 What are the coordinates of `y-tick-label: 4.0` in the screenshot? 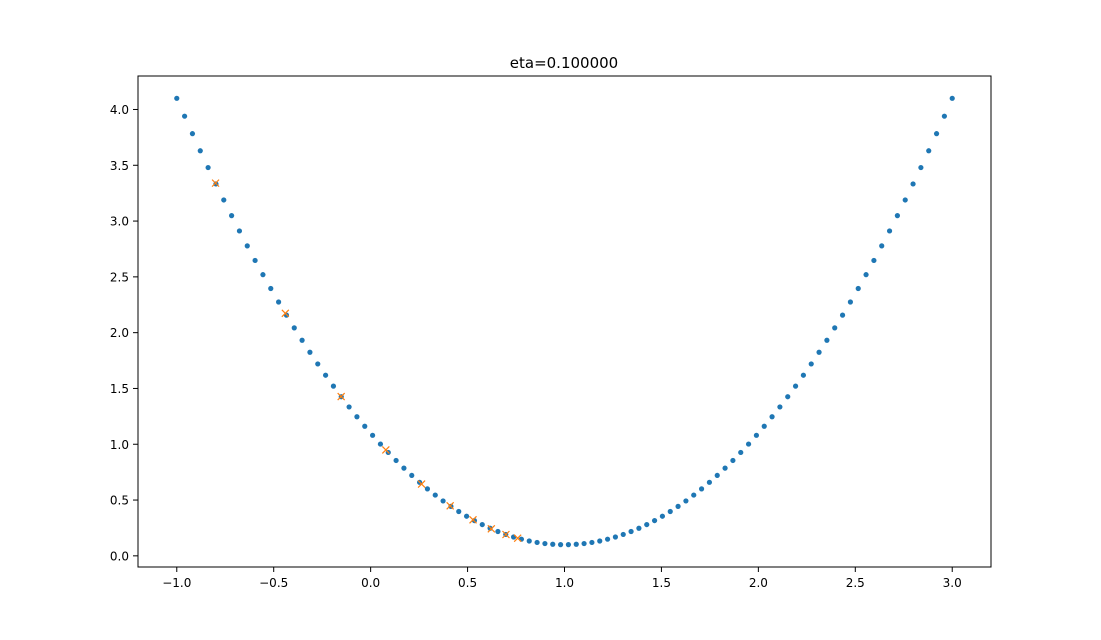 It's located at (119, 110).